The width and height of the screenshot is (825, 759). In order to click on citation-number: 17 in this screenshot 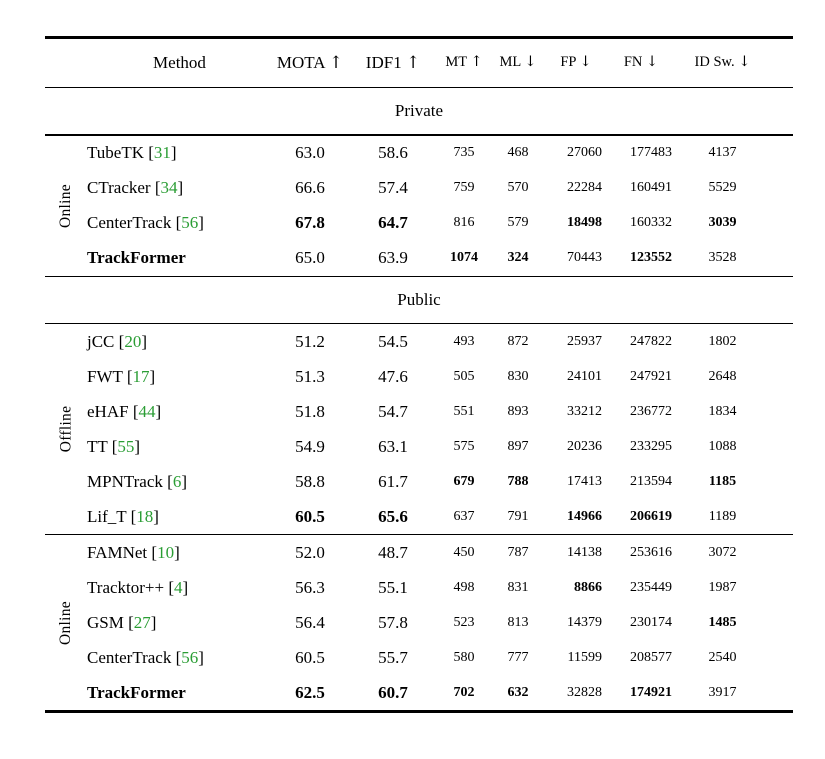, I will do `click(141, 376)`.